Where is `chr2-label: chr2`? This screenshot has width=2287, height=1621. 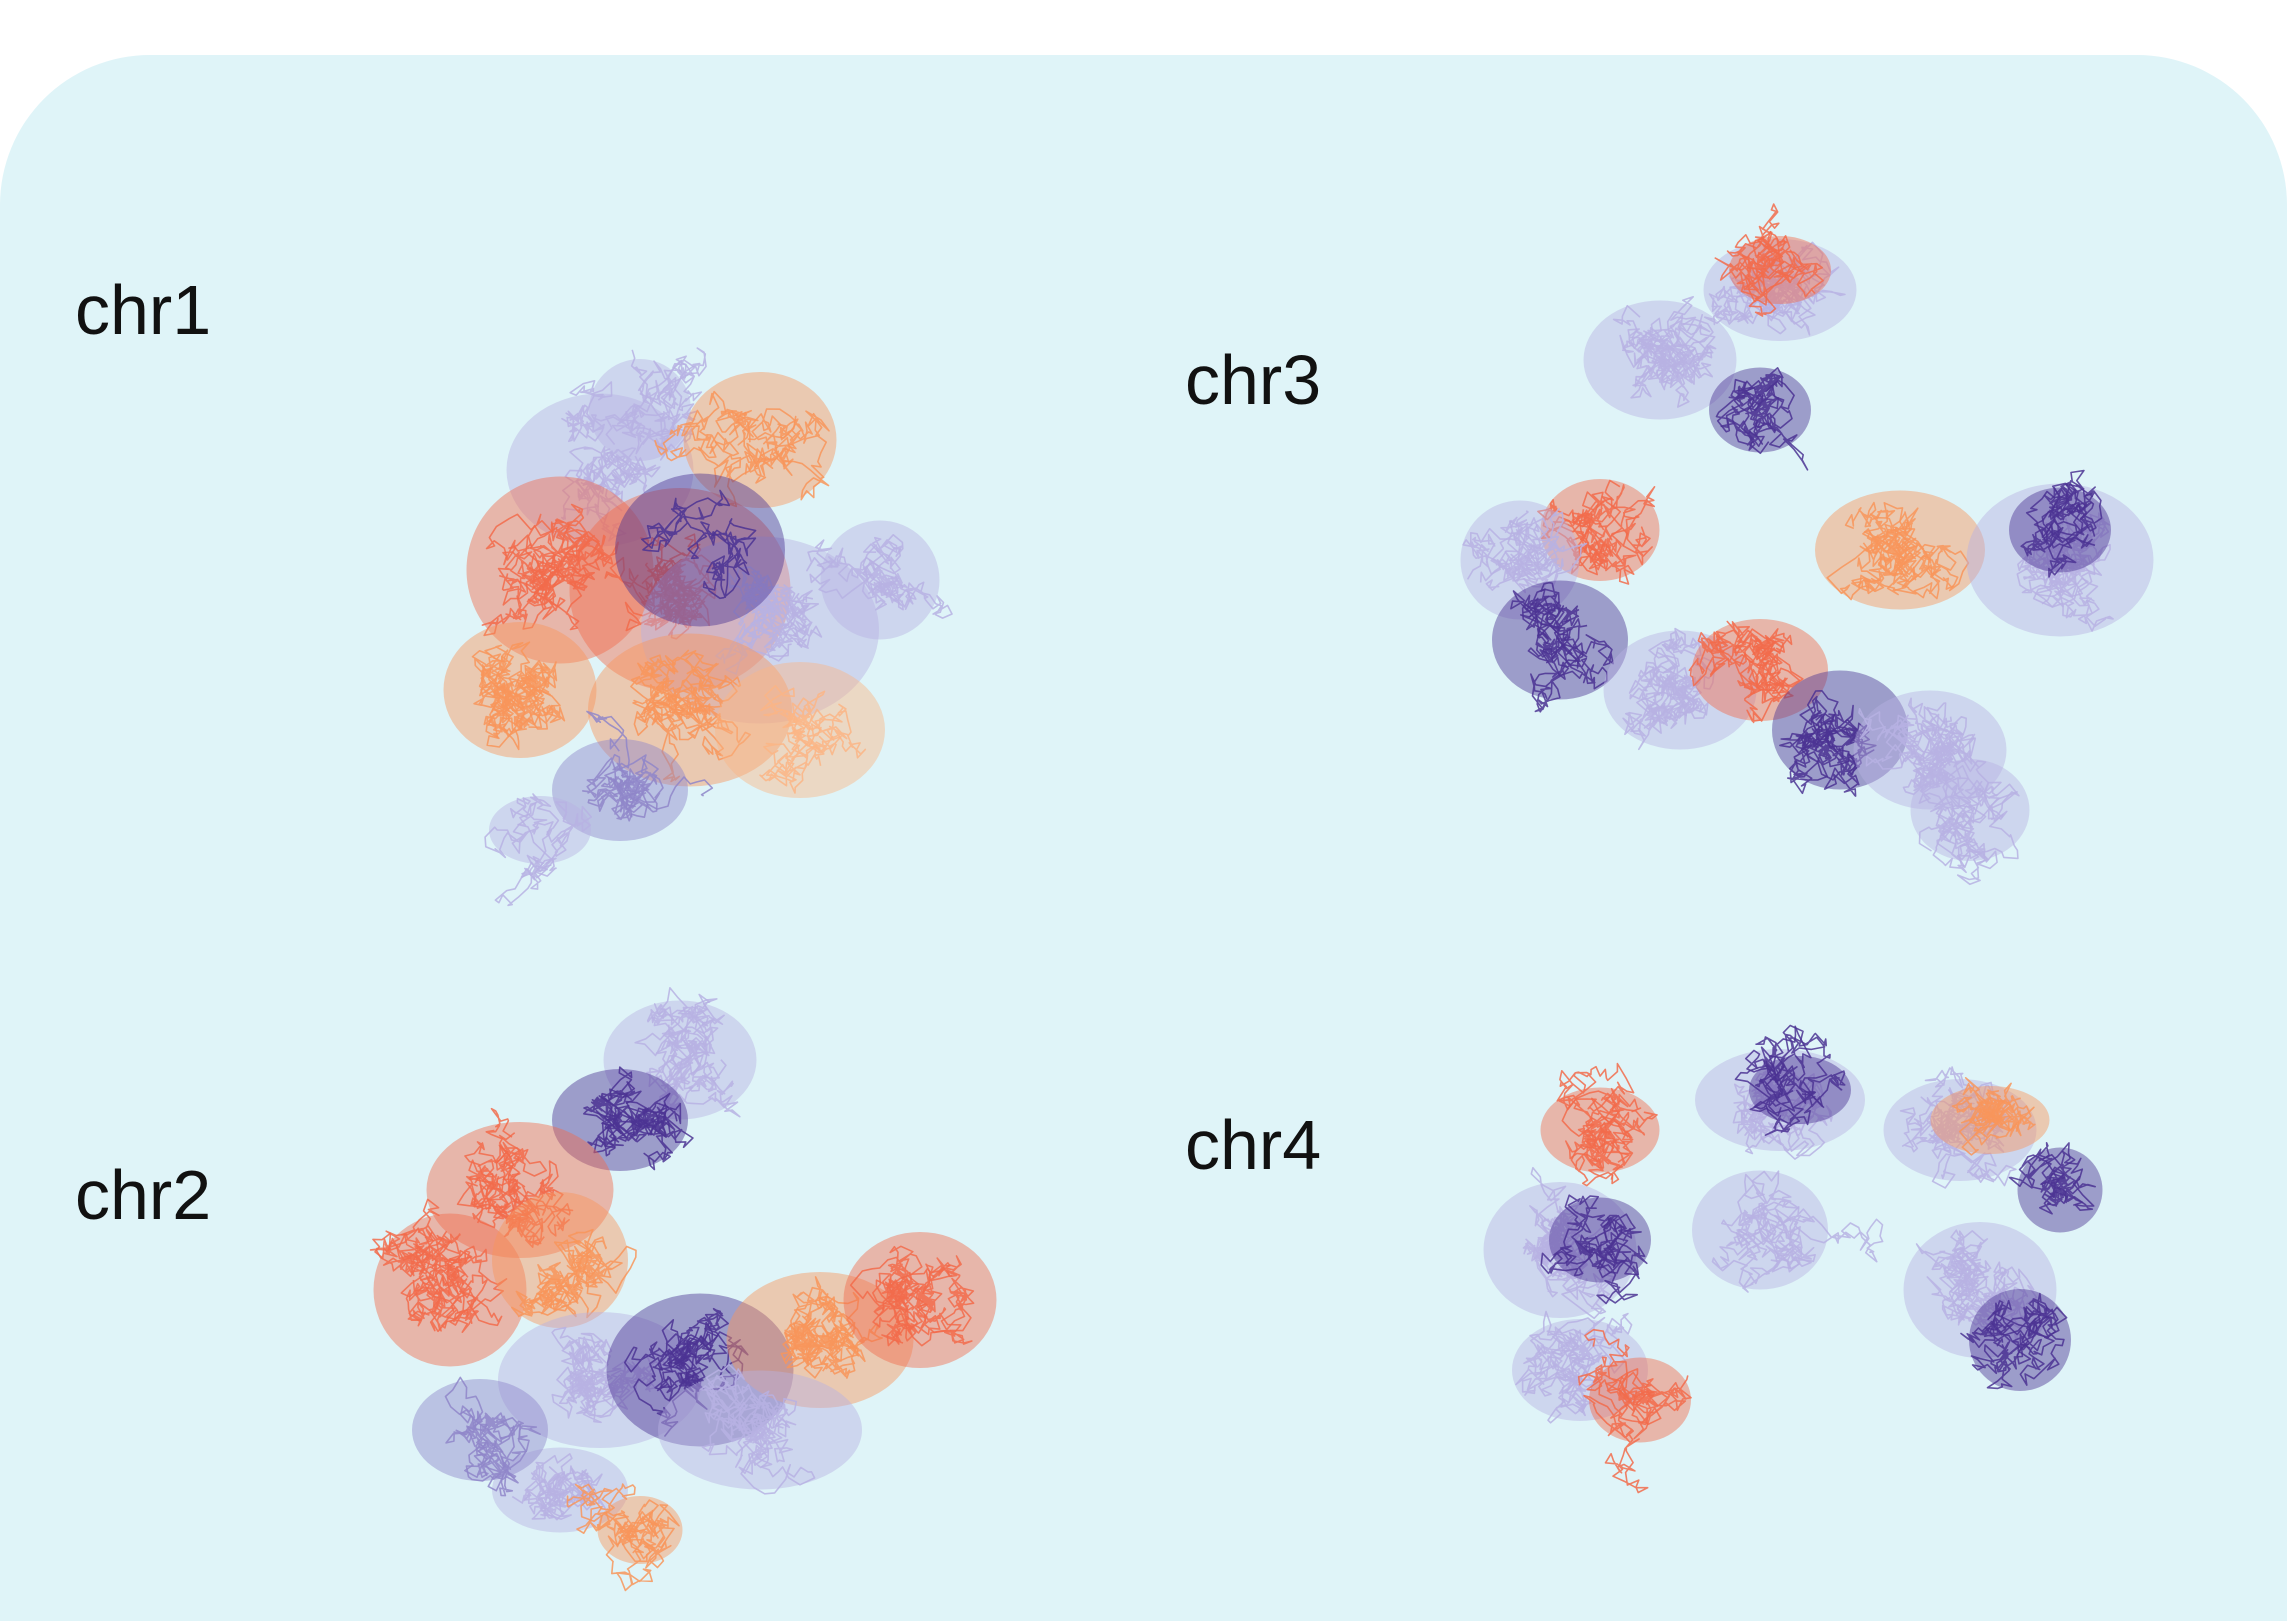
chr2-label: chr2 is located at coordinates (143, 1195).